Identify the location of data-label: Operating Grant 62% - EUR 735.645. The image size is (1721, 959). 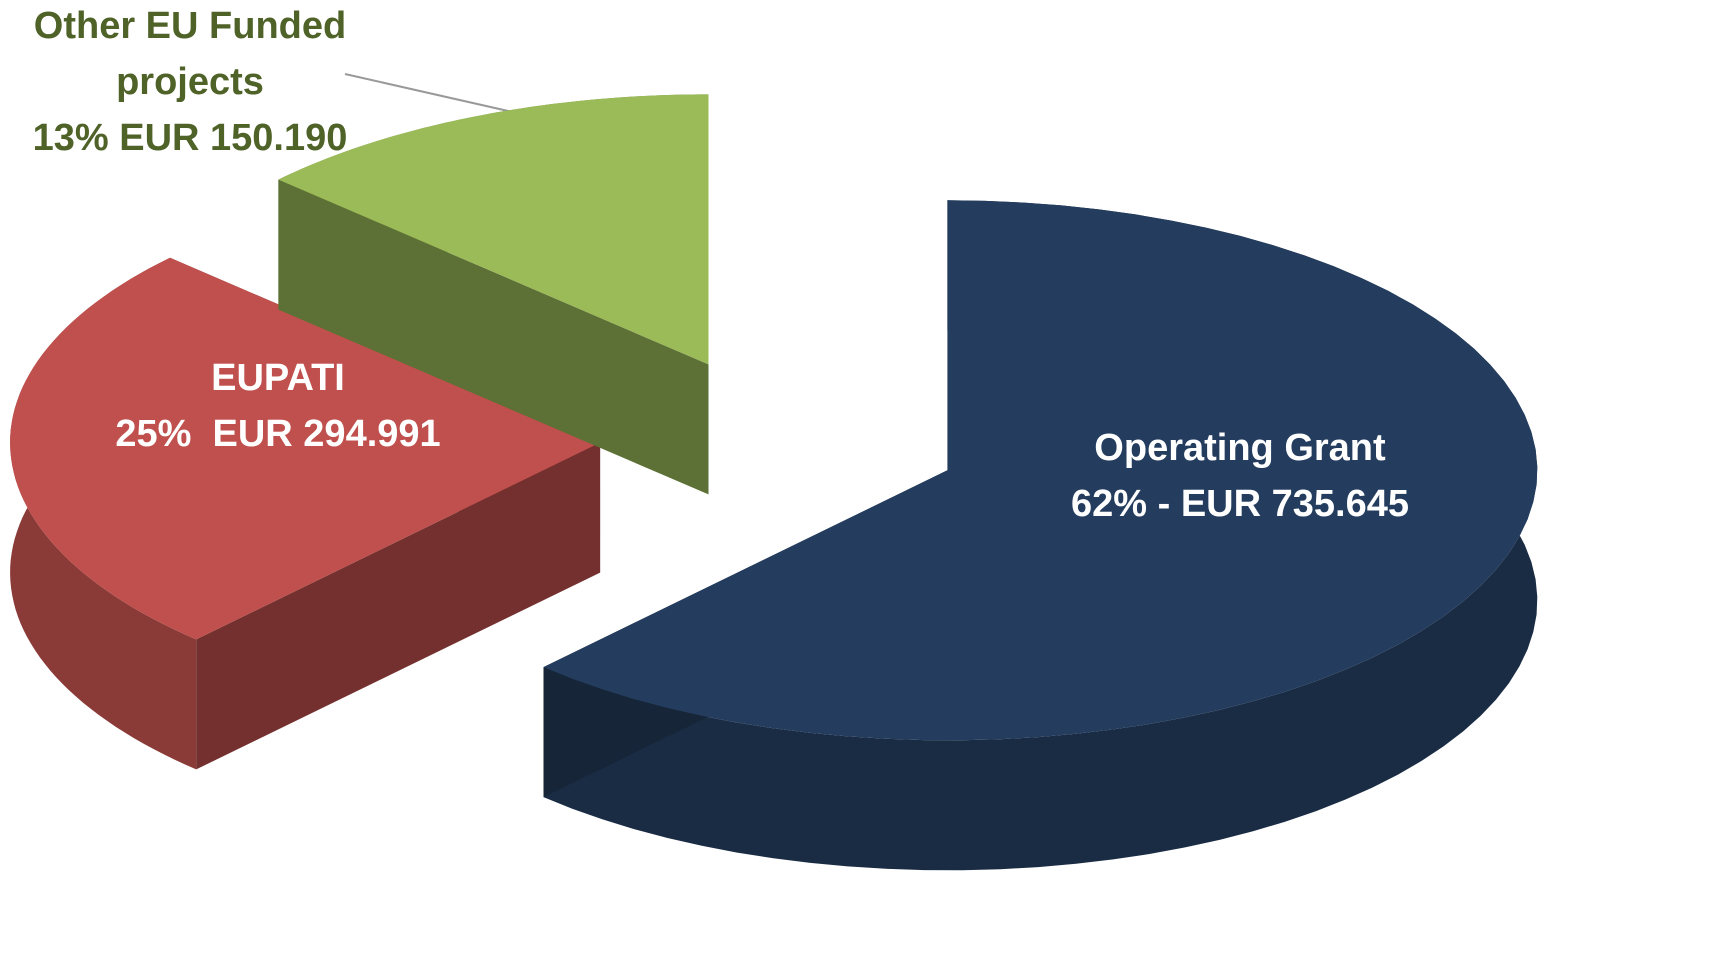
(1240, 476).